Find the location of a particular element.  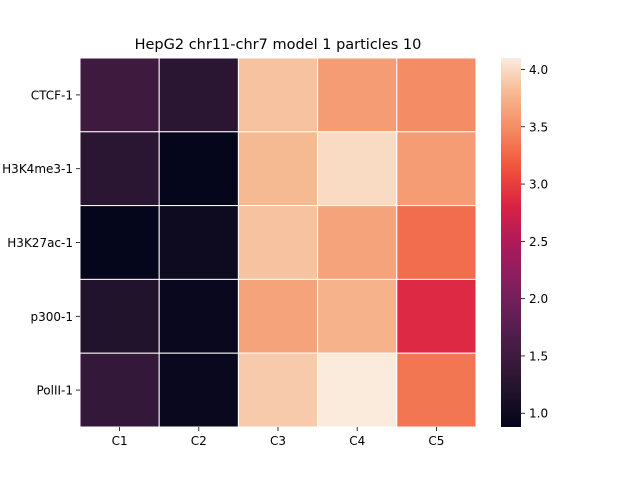

x-tick-label: C5 is located at coordinates (436, 441).